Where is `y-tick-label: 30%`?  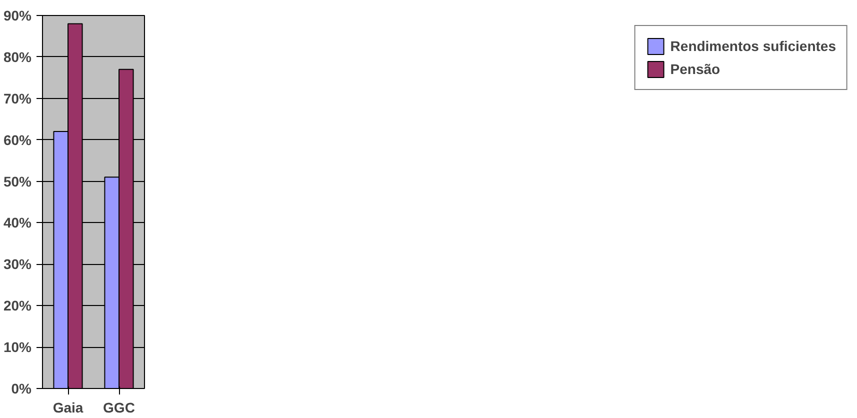
y-tick-label: 30% is located at coordinates (17, 264).